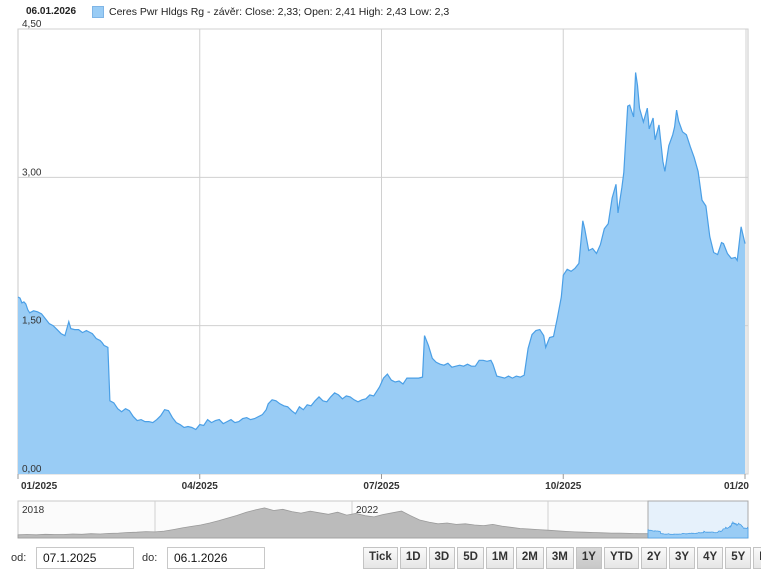 This screenshot has width=761, height=587. I want to click on range-button-5d: 5D, so click(470, 558).